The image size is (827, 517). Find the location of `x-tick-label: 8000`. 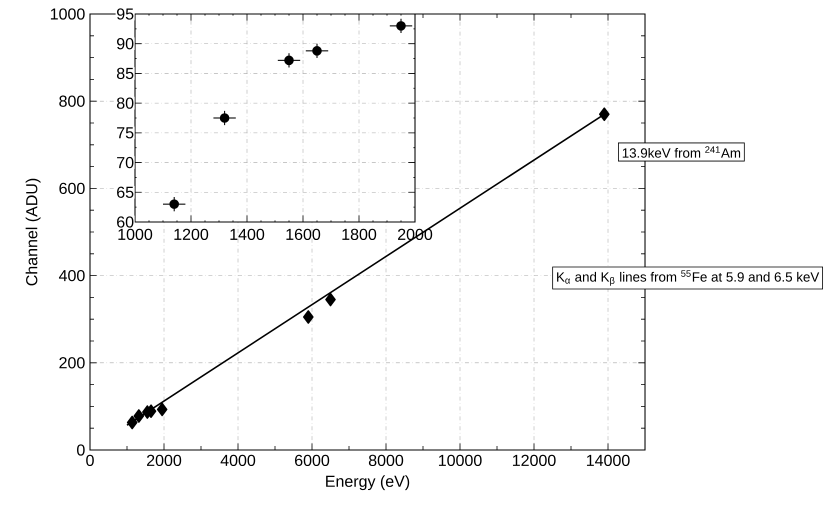

x-tick-label: 8000 is located at coordinates (386, 460).